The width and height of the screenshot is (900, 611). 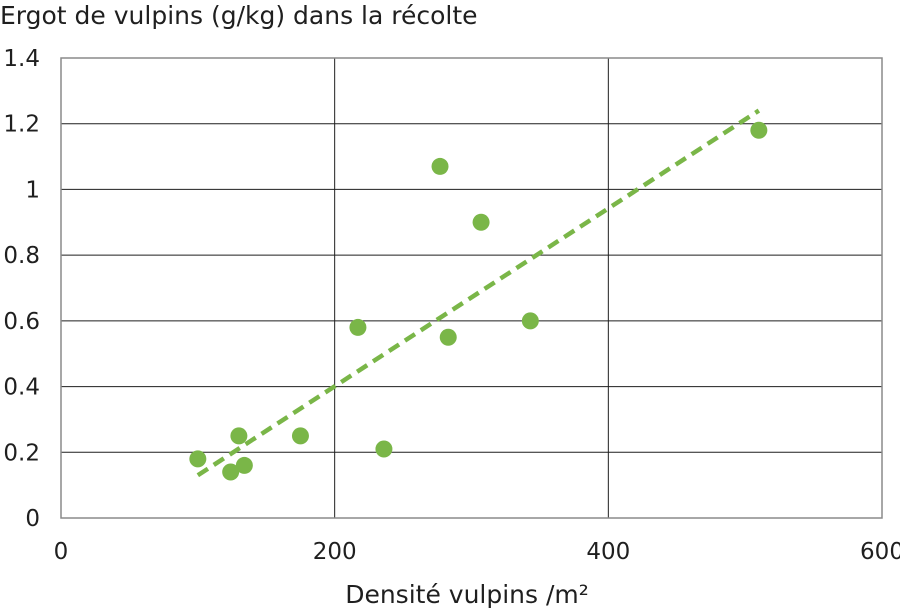 What do you see at coordinates (467, 594) in the screenshot?
I see `x-axis-label: Densité vulpins /m²` at bounding box center [467, 594].